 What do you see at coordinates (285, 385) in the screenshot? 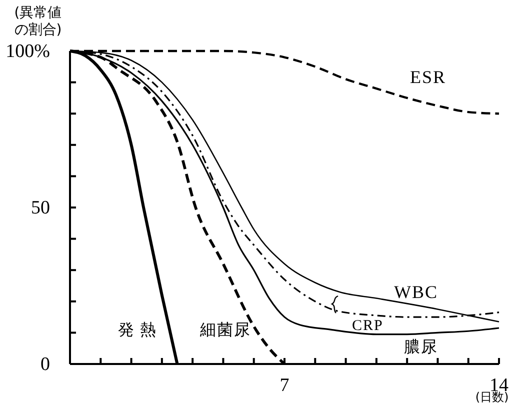
I see `x-tick-label: 7` at bounding box center [285, 385].